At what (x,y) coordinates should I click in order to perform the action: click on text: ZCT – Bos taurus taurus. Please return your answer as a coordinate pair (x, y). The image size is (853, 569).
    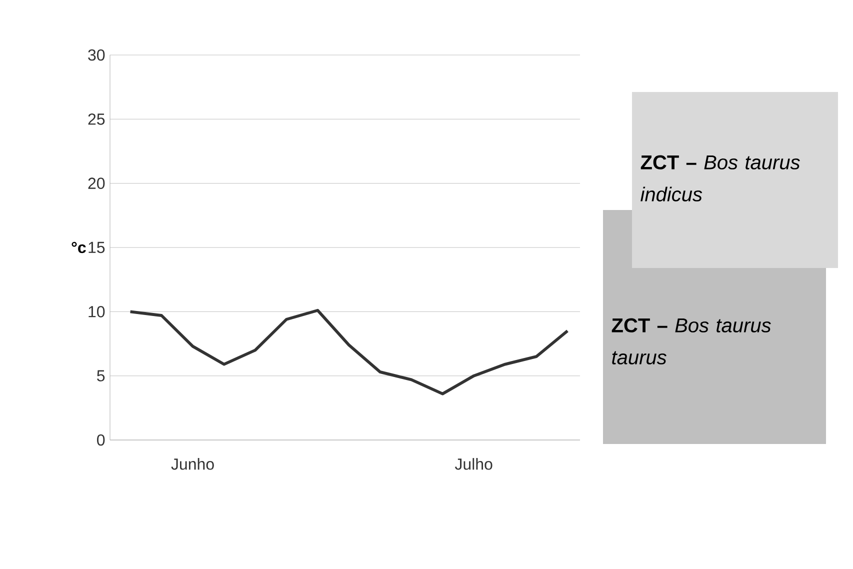
    Looking at the image, I should click on (691, 341).